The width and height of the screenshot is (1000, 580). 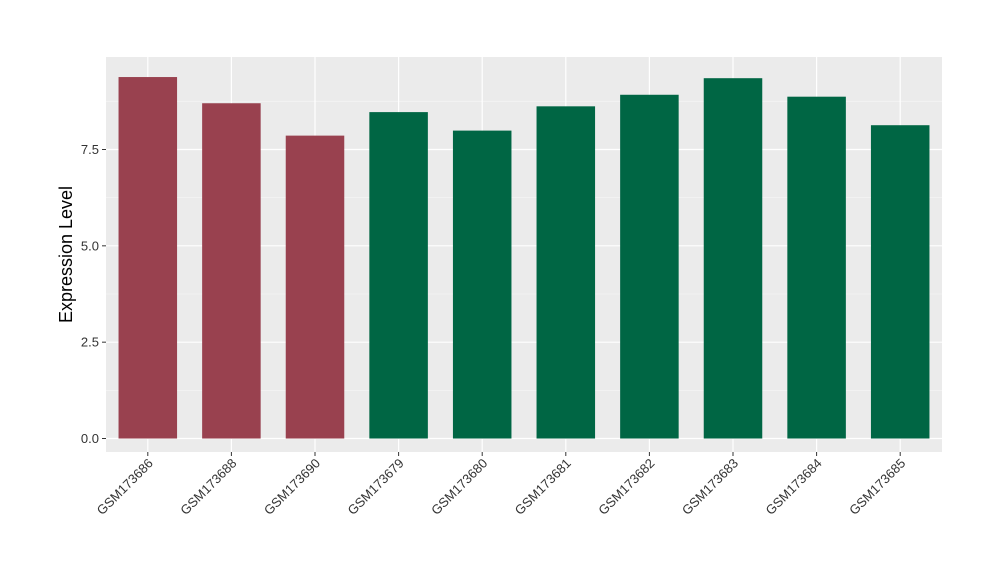 I want to click on x-tick-label: GSM173690, so click(x=292, y=487).